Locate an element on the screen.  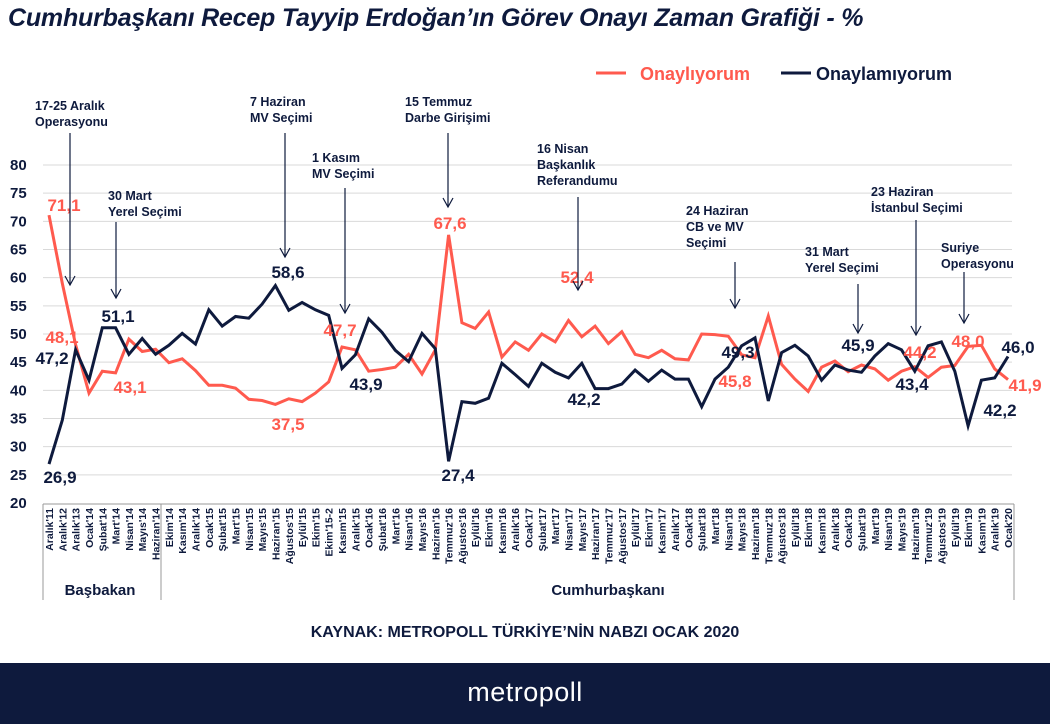
x-tick-label: Ocak'18 is located at coordinates (689, 528).